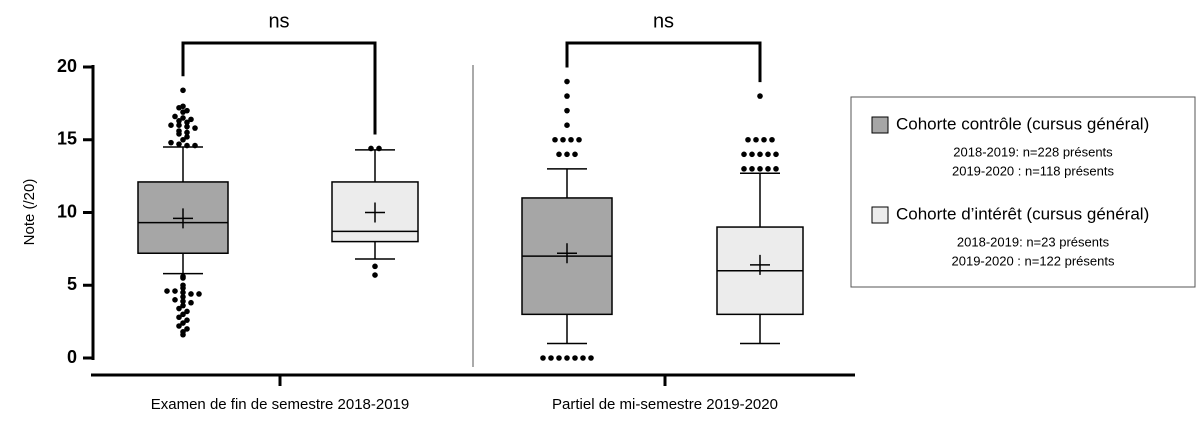  I want to click on x-tick-label: Partiel de mi-semestre 2019-2020, so click(665, 404).